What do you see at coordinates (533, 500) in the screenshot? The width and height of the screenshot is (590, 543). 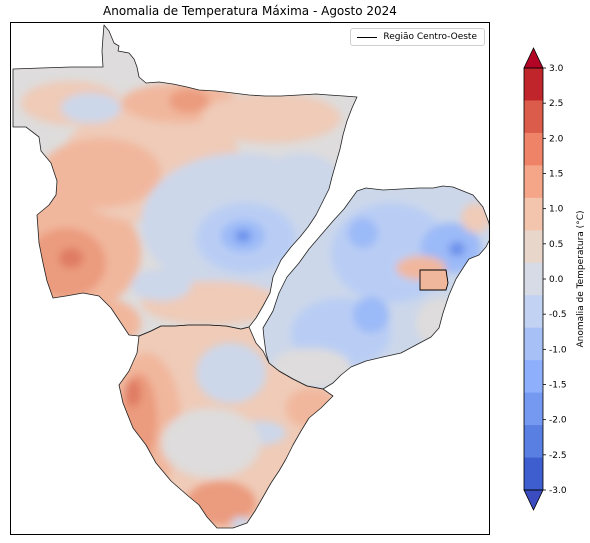 I see `colorbar-extend-bottom` at bounding box center [533, 500].